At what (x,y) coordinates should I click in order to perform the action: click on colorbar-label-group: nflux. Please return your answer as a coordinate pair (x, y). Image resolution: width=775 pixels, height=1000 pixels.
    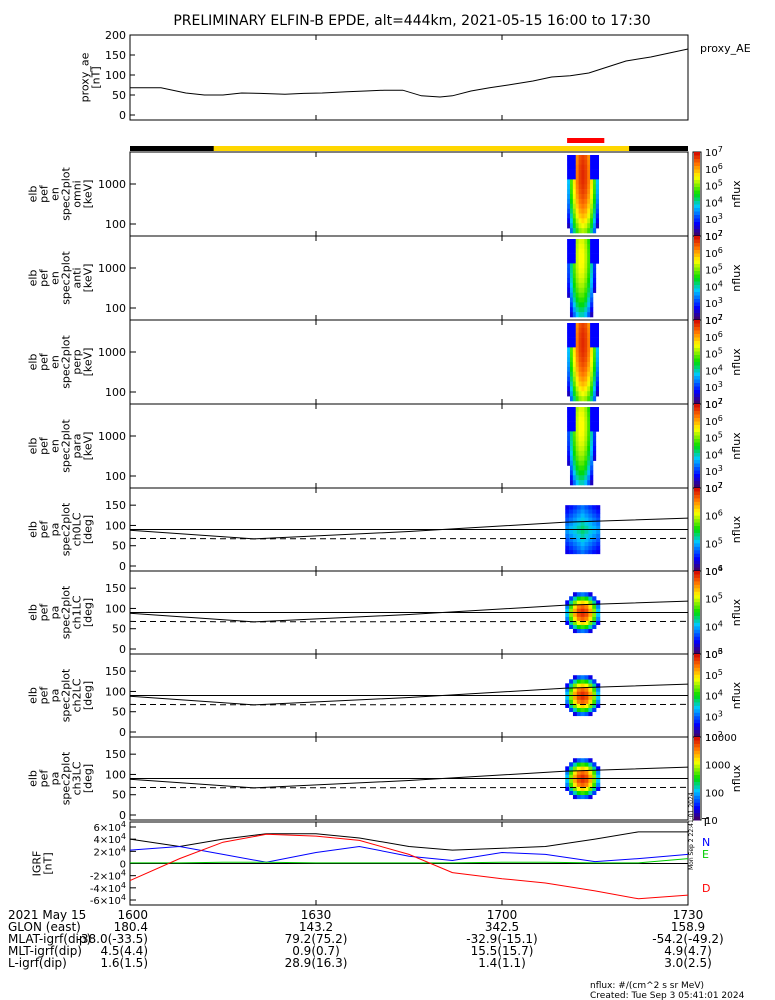
    Looking at the image, I should click on (736, 446).